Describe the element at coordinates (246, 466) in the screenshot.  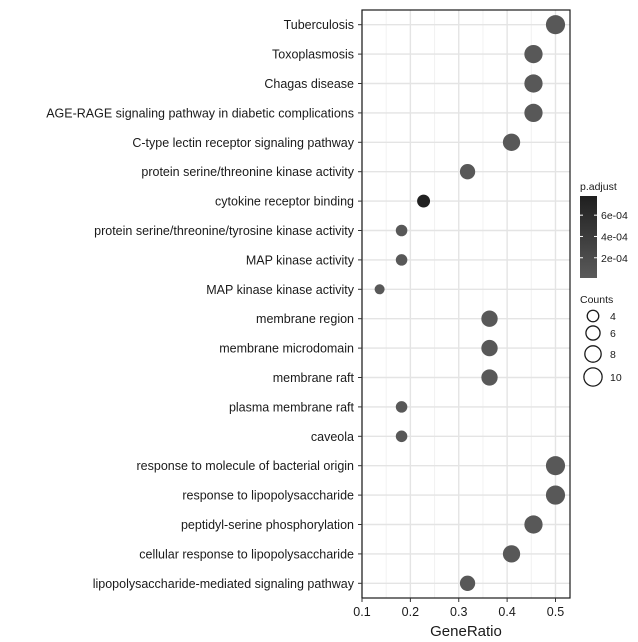
I see `y-tick-label: response to molecule of bacterial origin` at that location.